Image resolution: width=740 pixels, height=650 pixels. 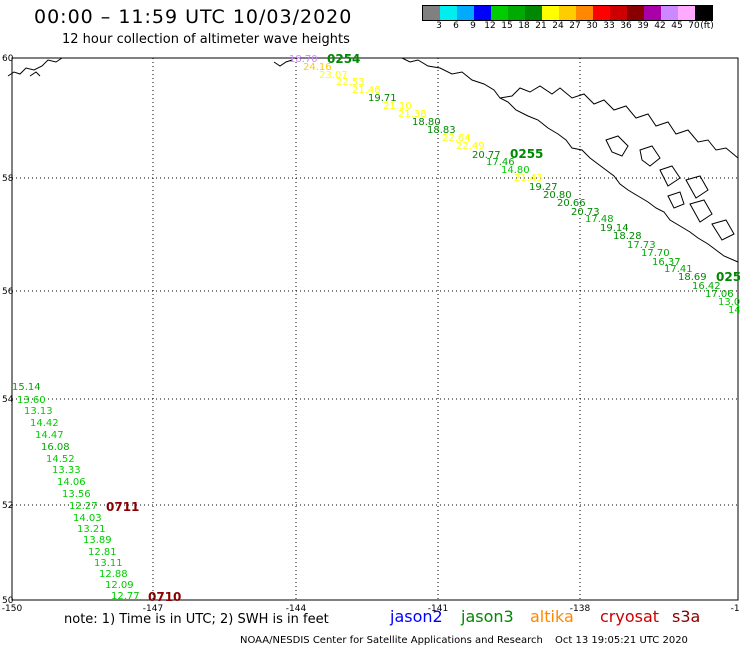 I want to click on swh-value: 14, so click(x=734, y=310).